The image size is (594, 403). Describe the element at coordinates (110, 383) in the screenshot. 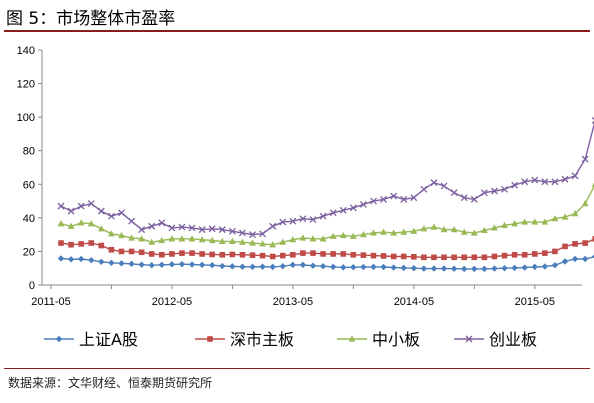

I see `source-note: 数据来源：文华财经、恒泰期货研究所` at that location.